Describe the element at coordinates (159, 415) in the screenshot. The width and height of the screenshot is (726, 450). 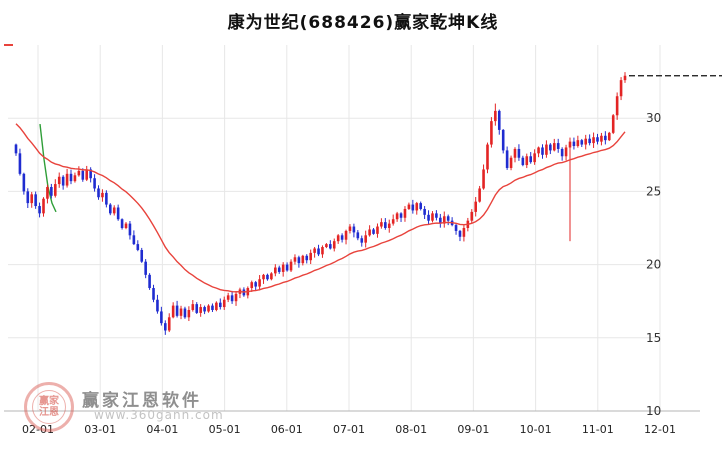
I see `watermark-url-text: www.360gann.com` at that location.